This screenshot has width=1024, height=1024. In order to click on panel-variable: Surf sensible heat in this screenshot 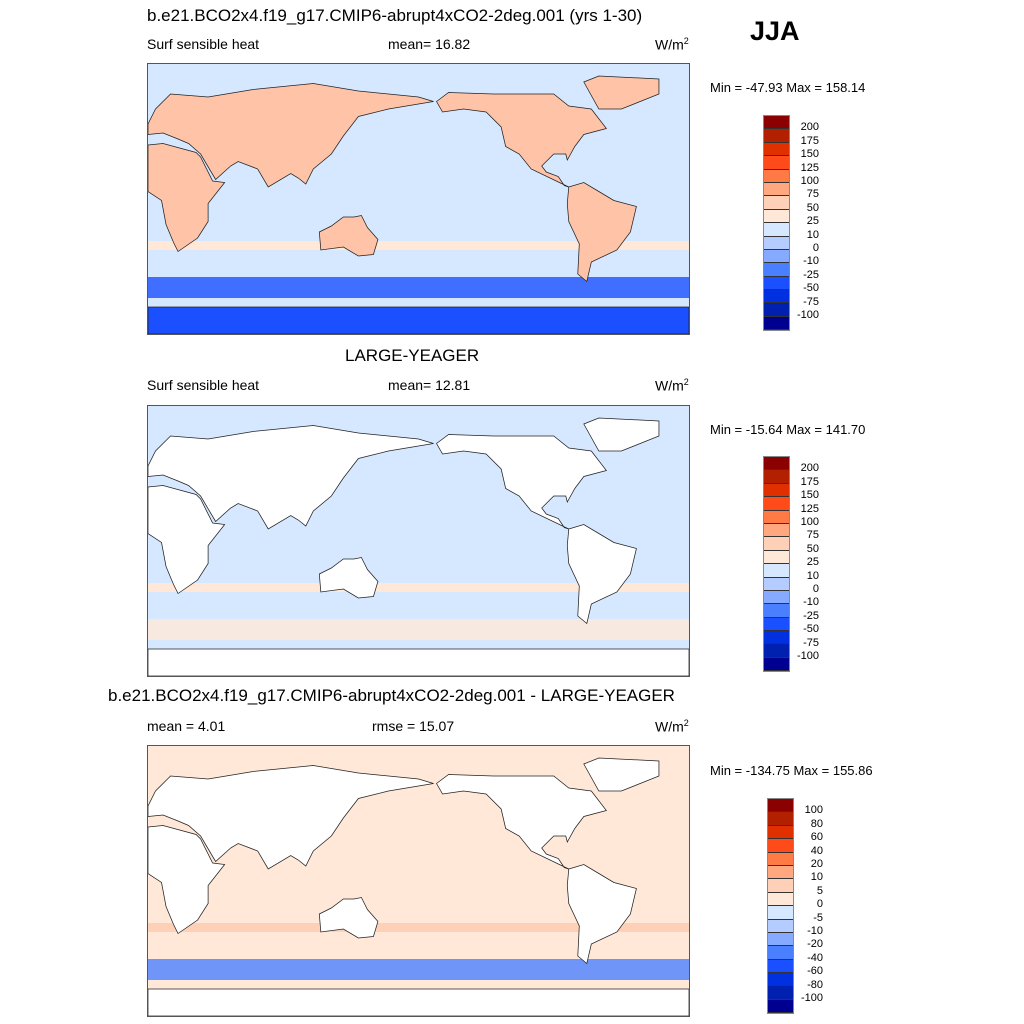, I will do `click(203, 44)`.